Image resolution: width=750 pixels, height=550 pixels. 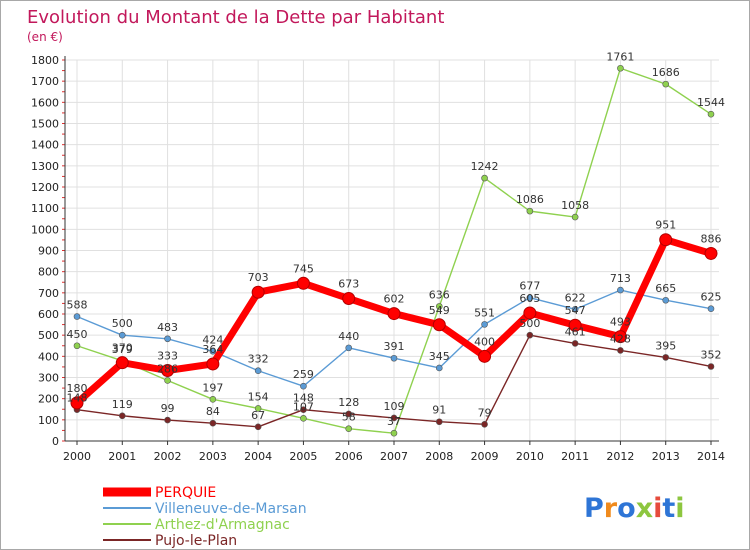 I want to click on data-label: 364, so click(x=212, y=349).